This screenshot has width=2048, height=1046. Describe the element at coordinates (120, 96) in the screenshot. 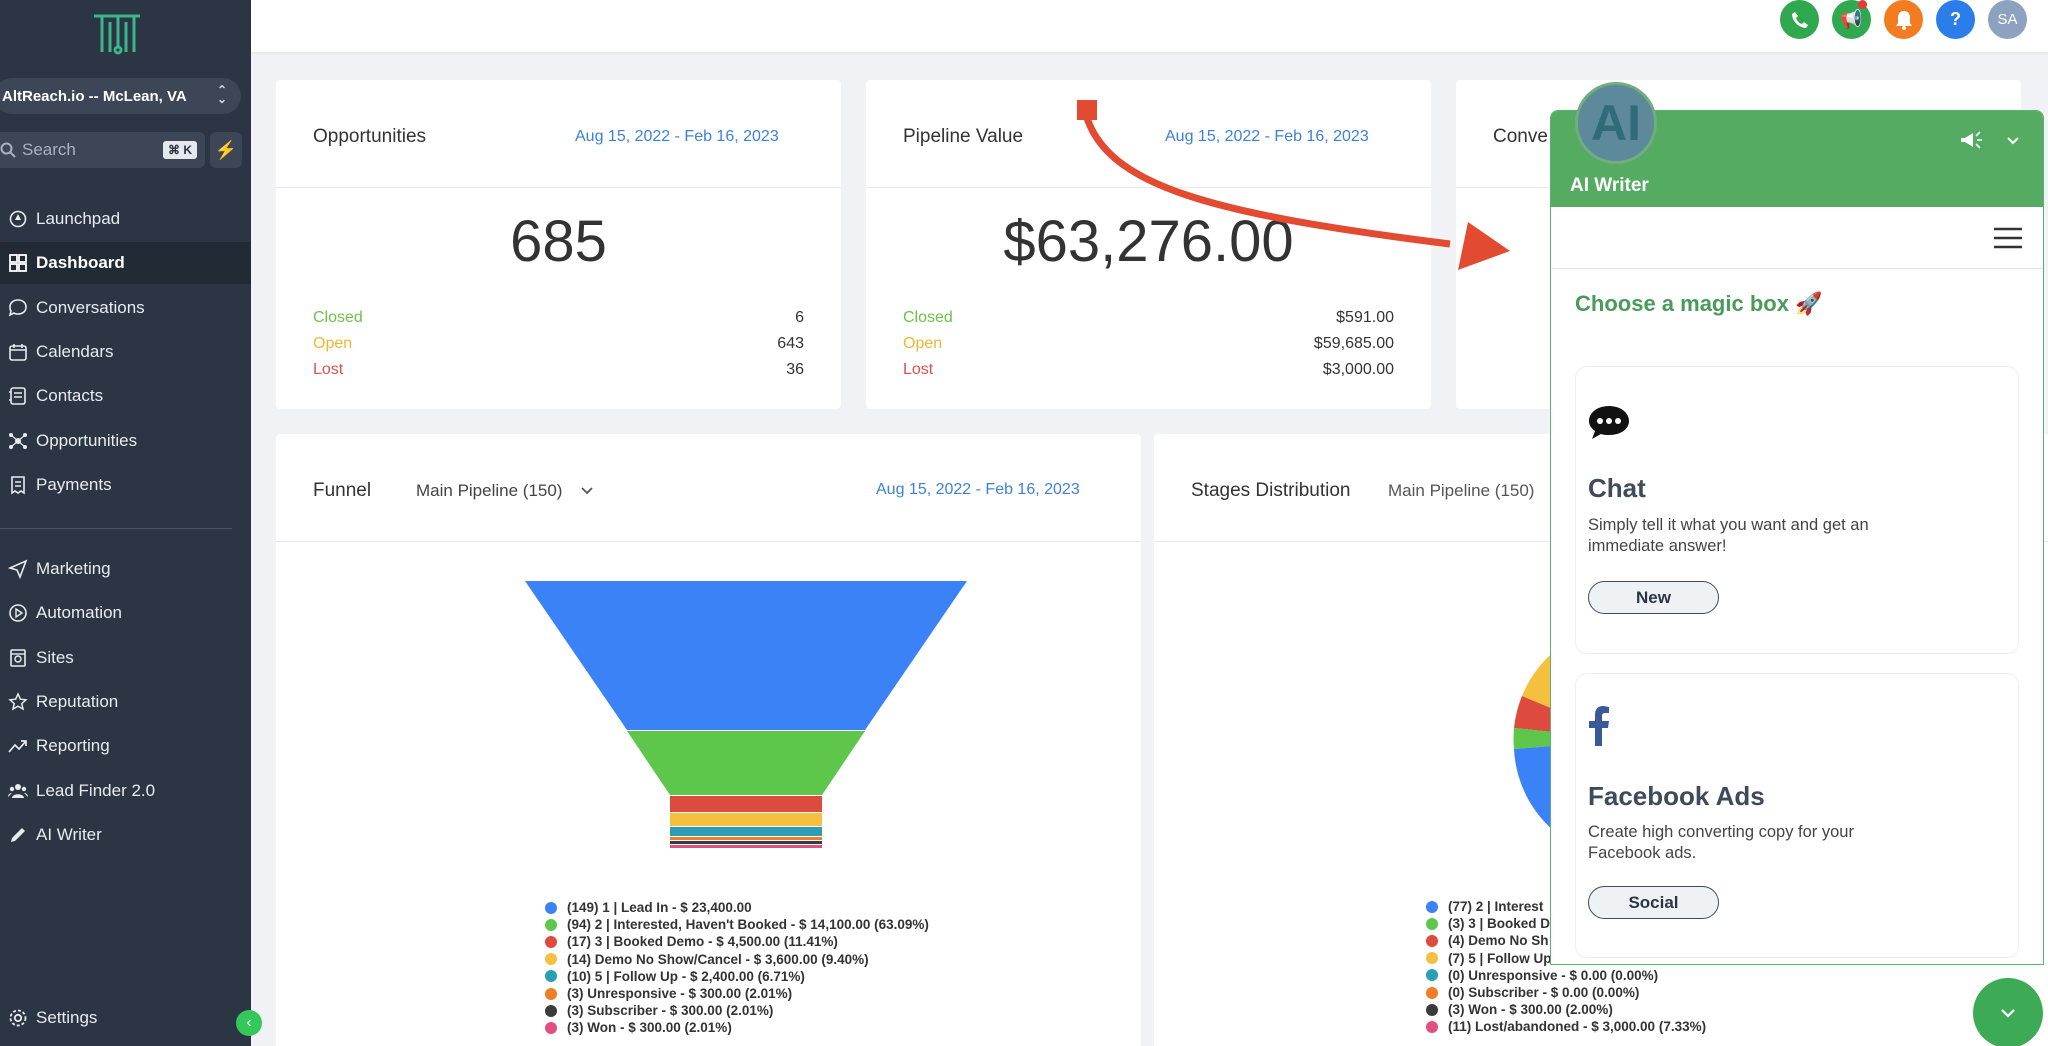

I see `location-switcher: AltReach.io -- McLean, VA ⌃ ⌄` at that location.